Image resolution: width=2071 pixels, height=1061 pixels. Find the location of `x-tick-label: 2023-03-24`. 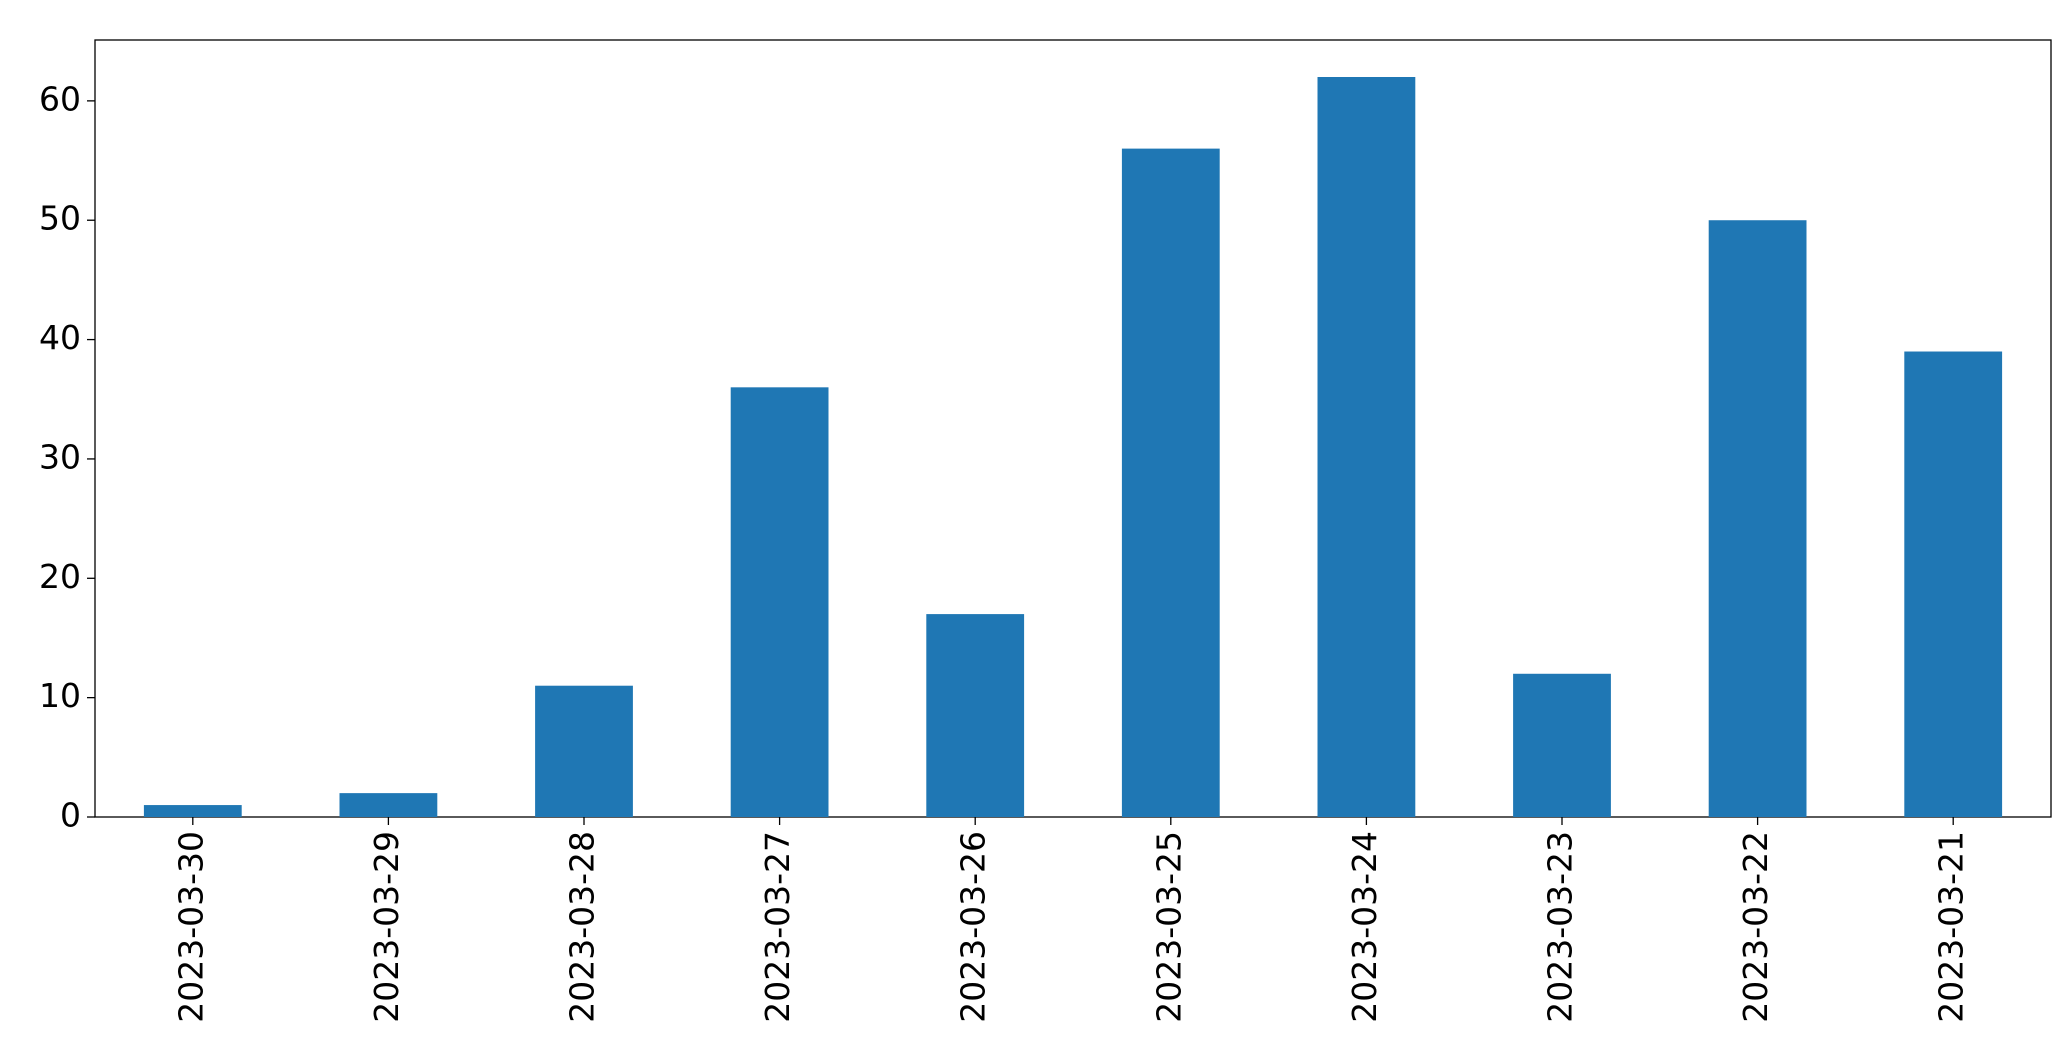

x-tick-label: 2023-03-24 is located at coordinates (1364, 927).